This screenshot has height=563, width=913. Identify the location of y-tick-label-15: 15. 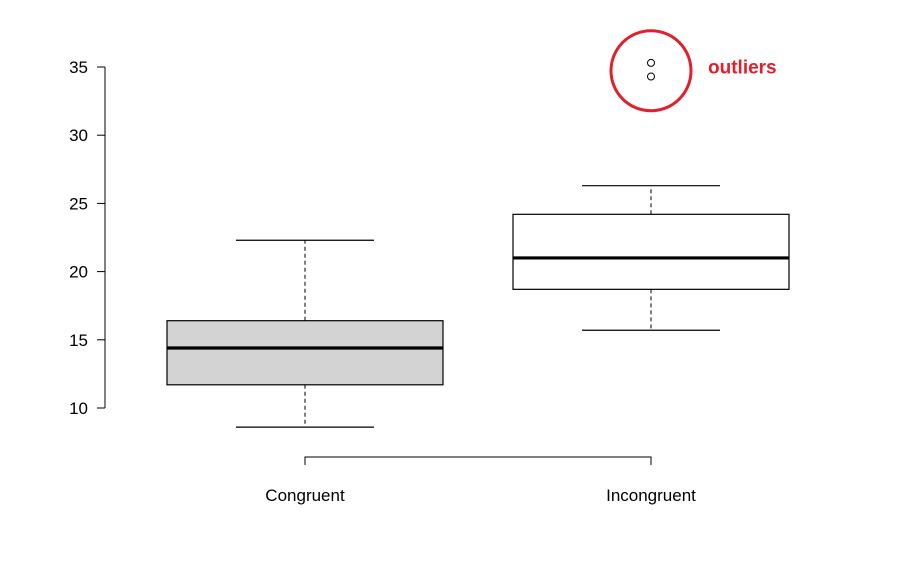
(78, 340).